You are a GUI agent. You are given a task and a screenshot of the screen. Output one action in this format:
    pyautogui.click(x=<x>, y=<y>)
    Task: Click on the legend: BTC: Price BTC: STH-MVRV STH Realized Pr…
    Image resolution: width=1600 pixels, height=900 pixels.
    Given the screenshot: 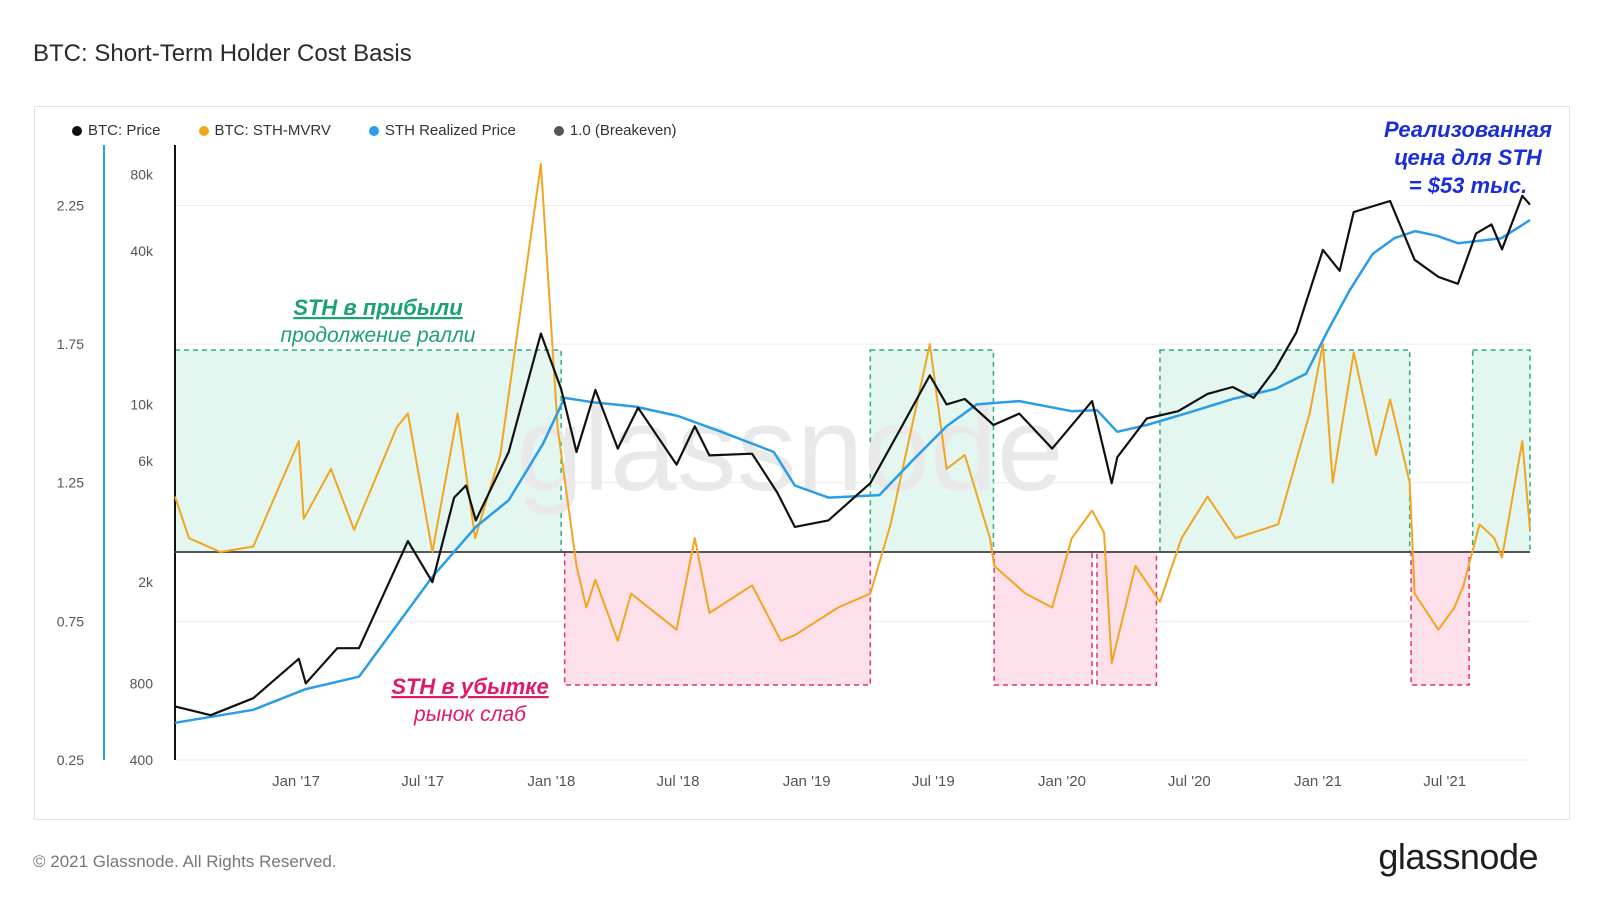 What is the action you would take?
    pyautogui.click(x=374, y=130)
    